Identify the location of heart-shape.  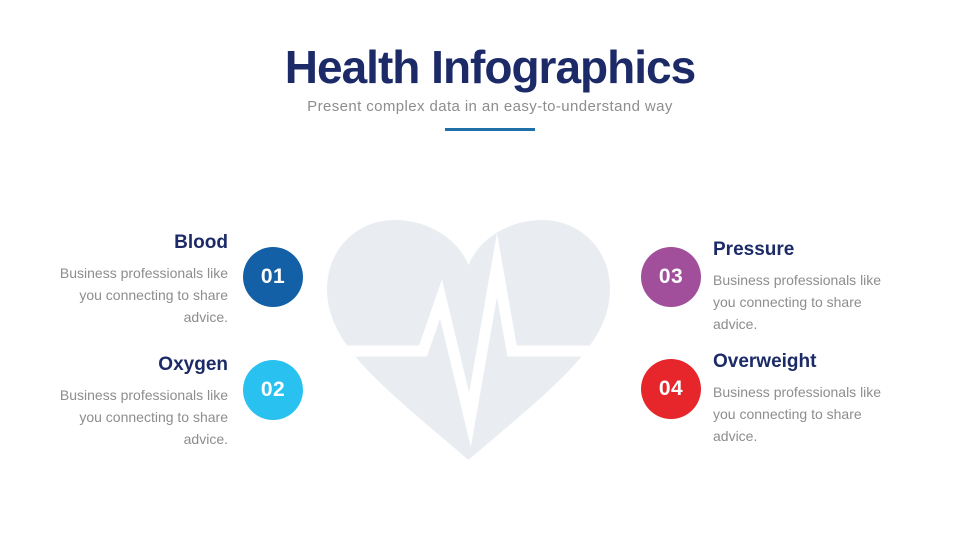
(468, 340).